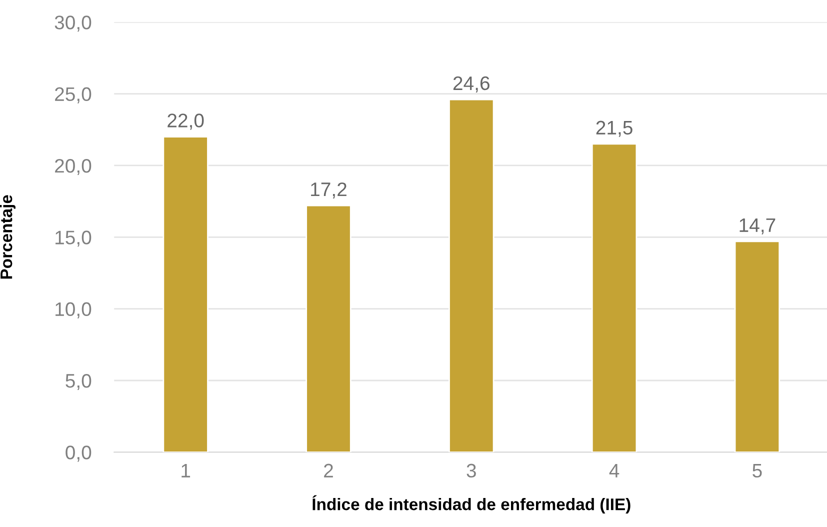  What do you see at coordinates (74, 310) in the screenshot?
I see `y-tick-label: 10,0` at bounding box center [74, 310].